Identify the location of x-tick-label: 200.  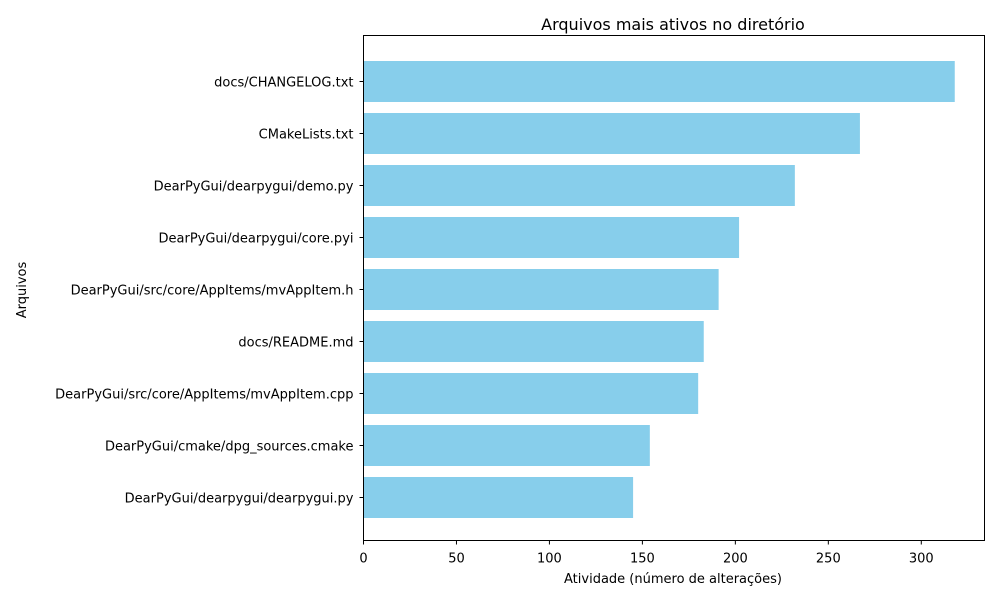
(735, 559).